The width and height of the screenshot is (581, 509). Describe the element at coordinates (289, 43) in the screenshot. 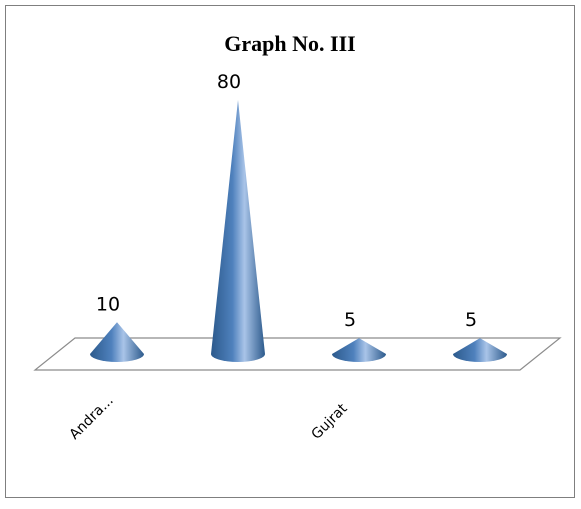

I see `chart-title: Graph No. III` at that location.